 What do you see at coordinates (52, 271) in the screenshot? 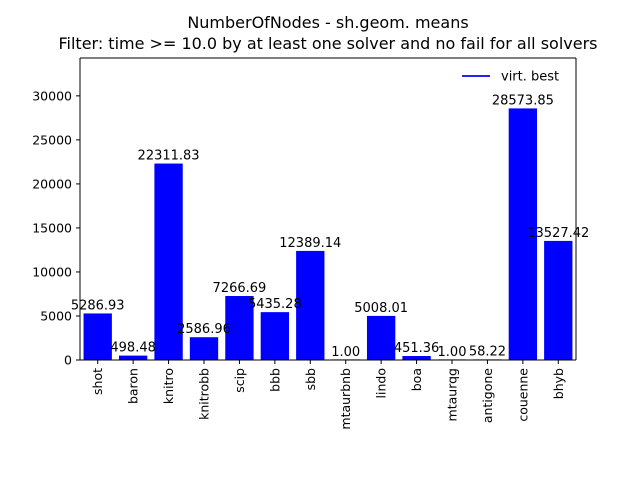
I see `y-tick-label: 10000` at bounding box center [52, 271].